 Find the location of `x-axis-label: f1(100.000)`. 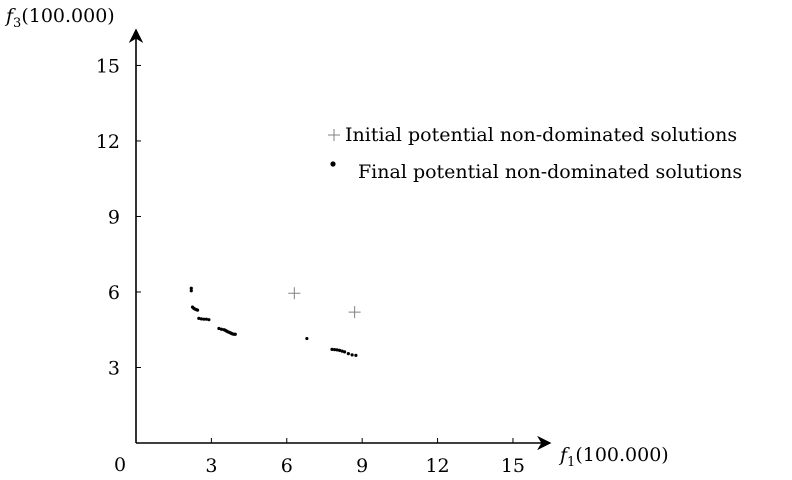

x-axis-label: f1(100.000) is located at coordinates (613, 457).